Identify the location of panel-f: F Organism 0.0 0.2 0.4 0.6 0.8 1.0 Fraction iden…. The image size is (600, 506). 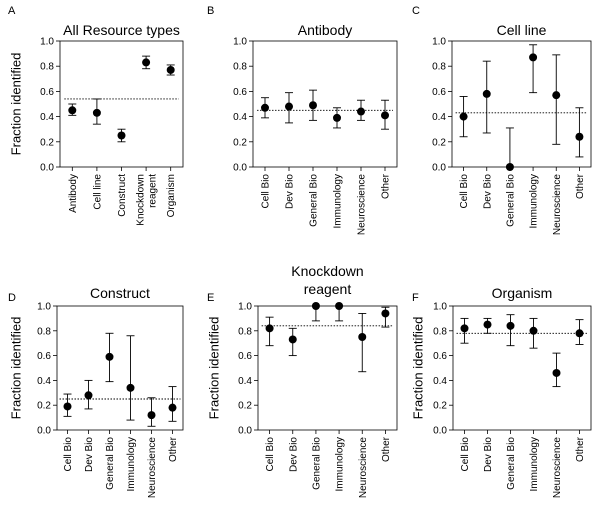
(501, 391).